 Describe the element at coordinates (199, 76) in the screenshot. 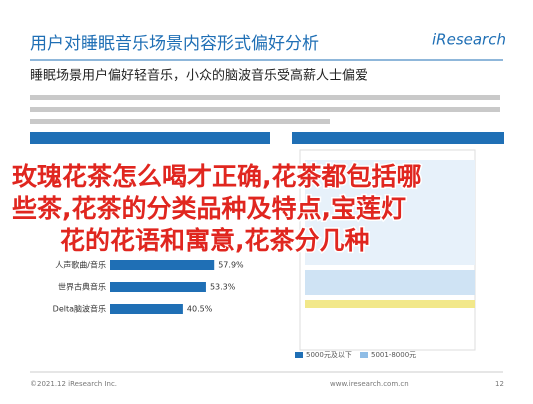

I see `subtitle: 睡眠场景用户偏好轻音乐，小众的脑波音乐受高薪人士偏爱` at that location.